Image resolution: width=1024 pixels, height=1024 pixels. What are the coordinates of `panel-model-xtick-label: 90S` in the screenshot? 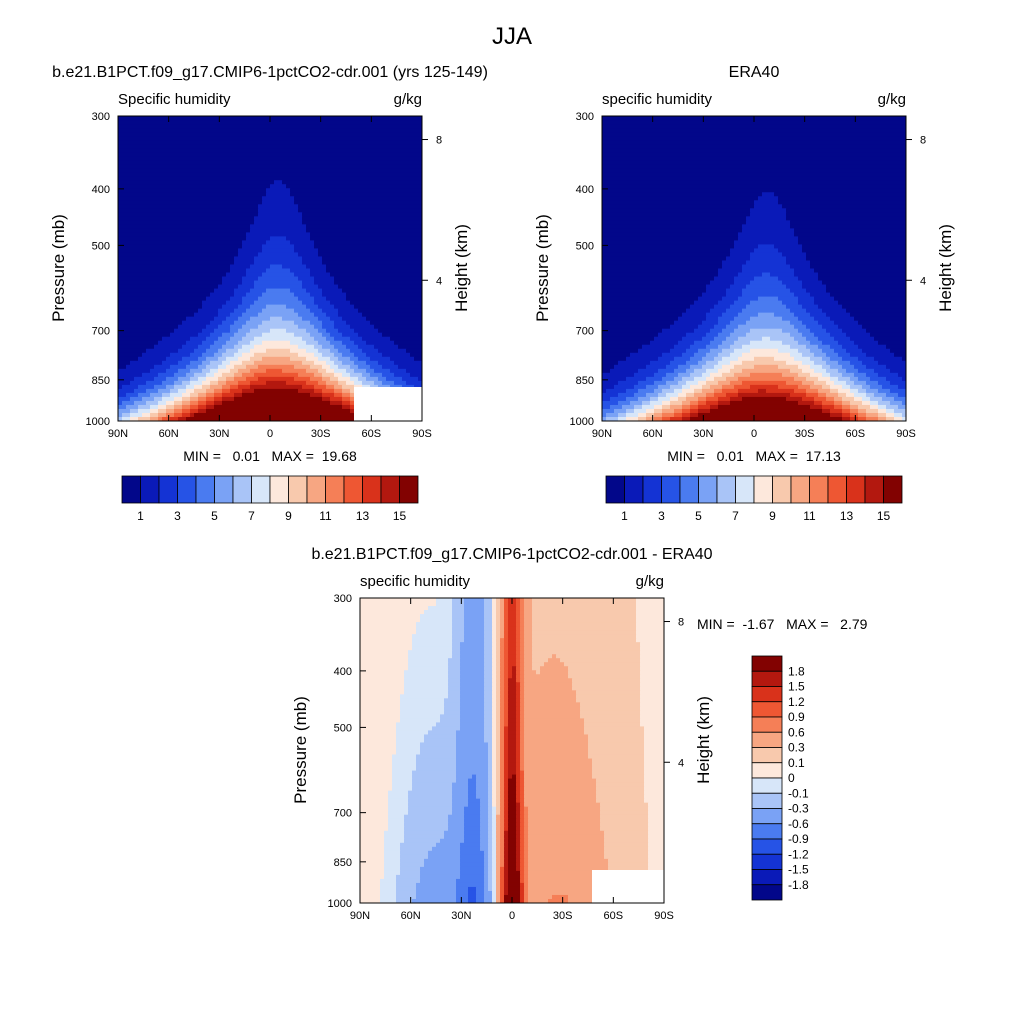 It's located at (422, 434).